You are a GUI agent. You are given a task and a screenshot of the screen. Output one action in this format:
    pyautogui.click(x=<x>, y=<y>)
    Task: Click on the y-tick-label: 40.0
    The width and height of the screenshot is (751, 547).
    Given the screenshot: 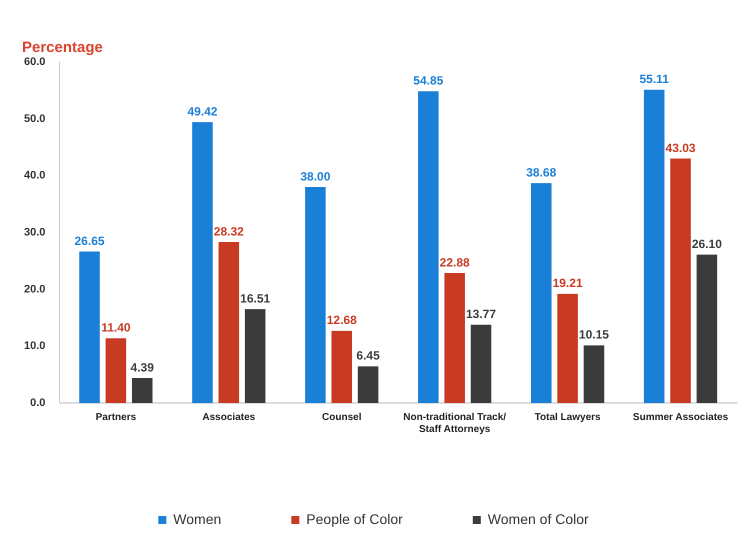 What is the action you would take?
    pyautogui.click(x=35, y=176)
    